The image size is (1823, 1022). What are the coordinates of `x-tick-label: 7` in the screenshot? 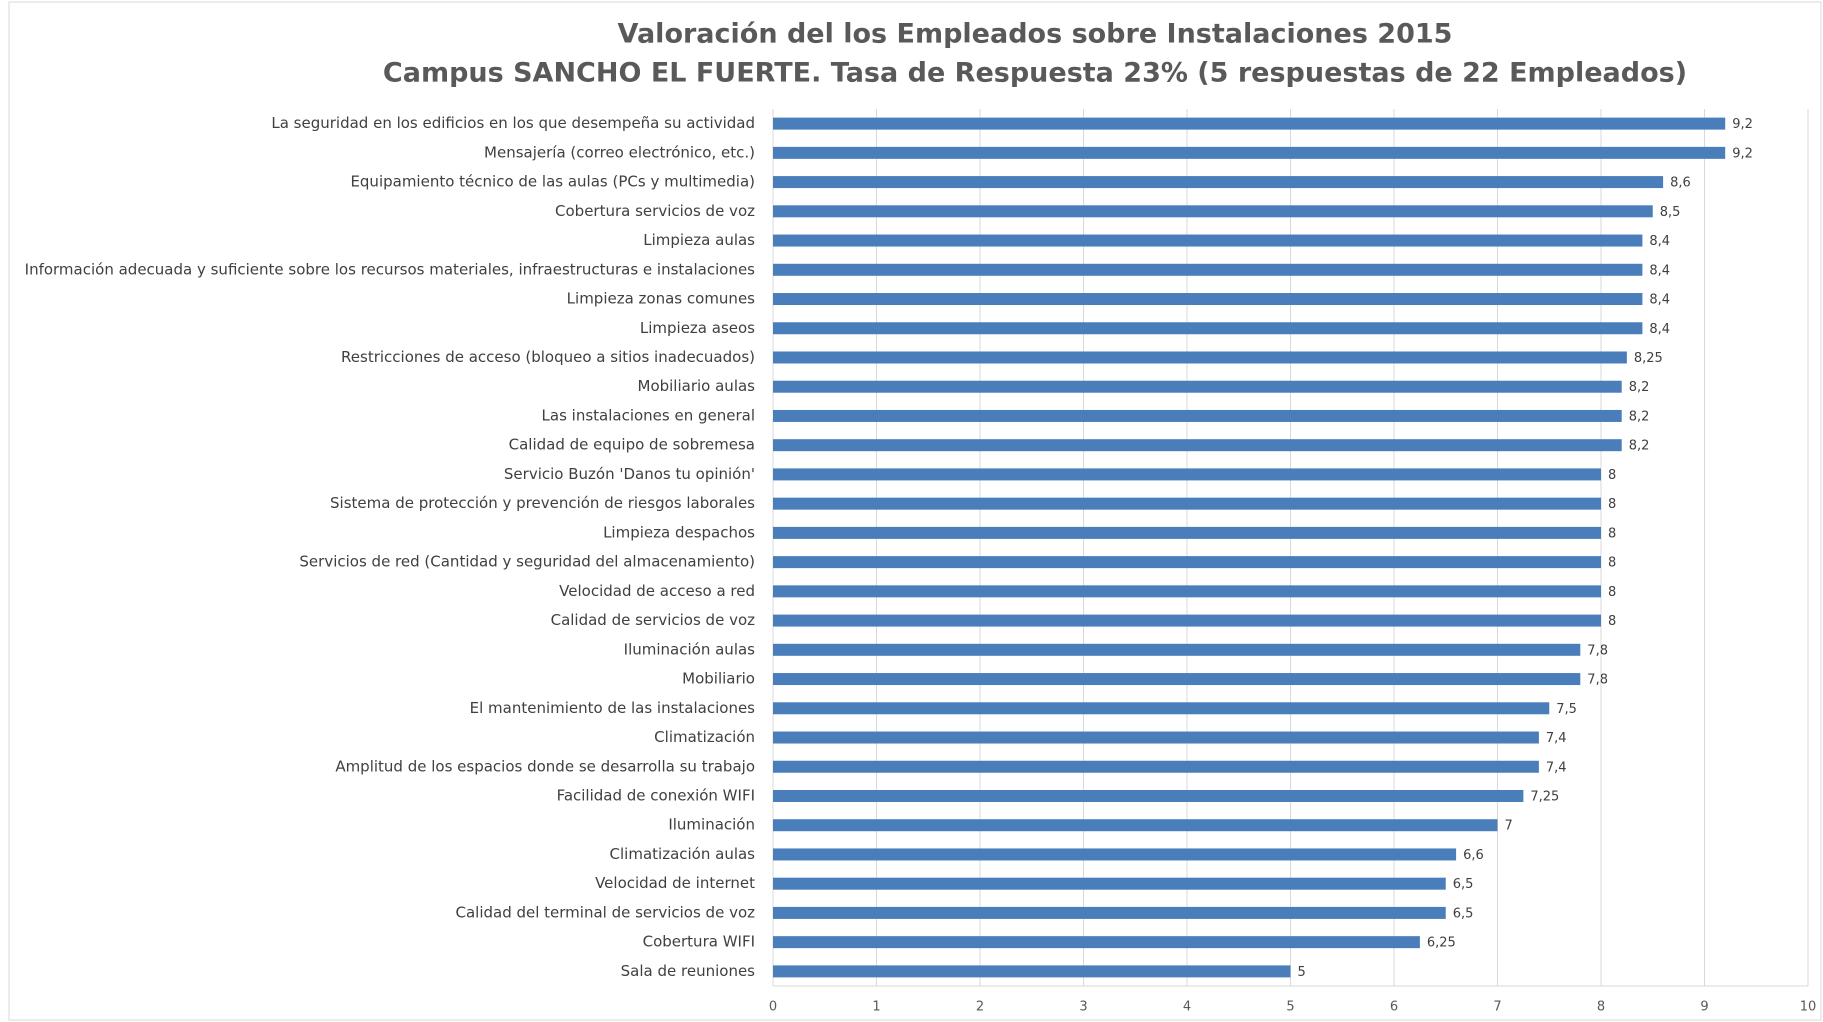 It's located at (1497, 1007).